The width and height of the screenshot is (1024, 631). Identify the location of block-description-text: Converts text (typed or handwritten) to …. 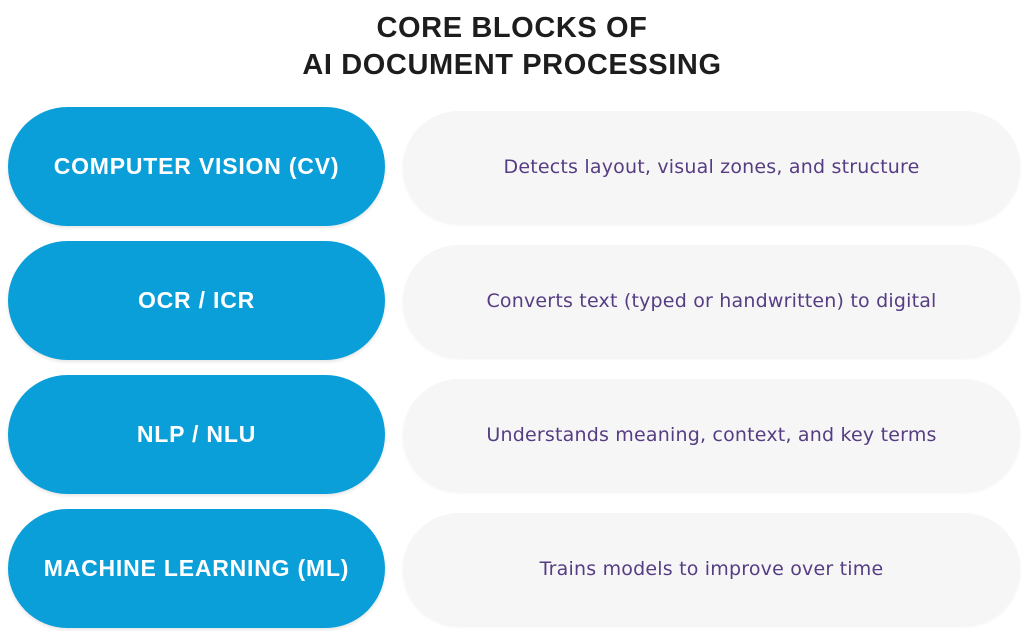
(711, 300).